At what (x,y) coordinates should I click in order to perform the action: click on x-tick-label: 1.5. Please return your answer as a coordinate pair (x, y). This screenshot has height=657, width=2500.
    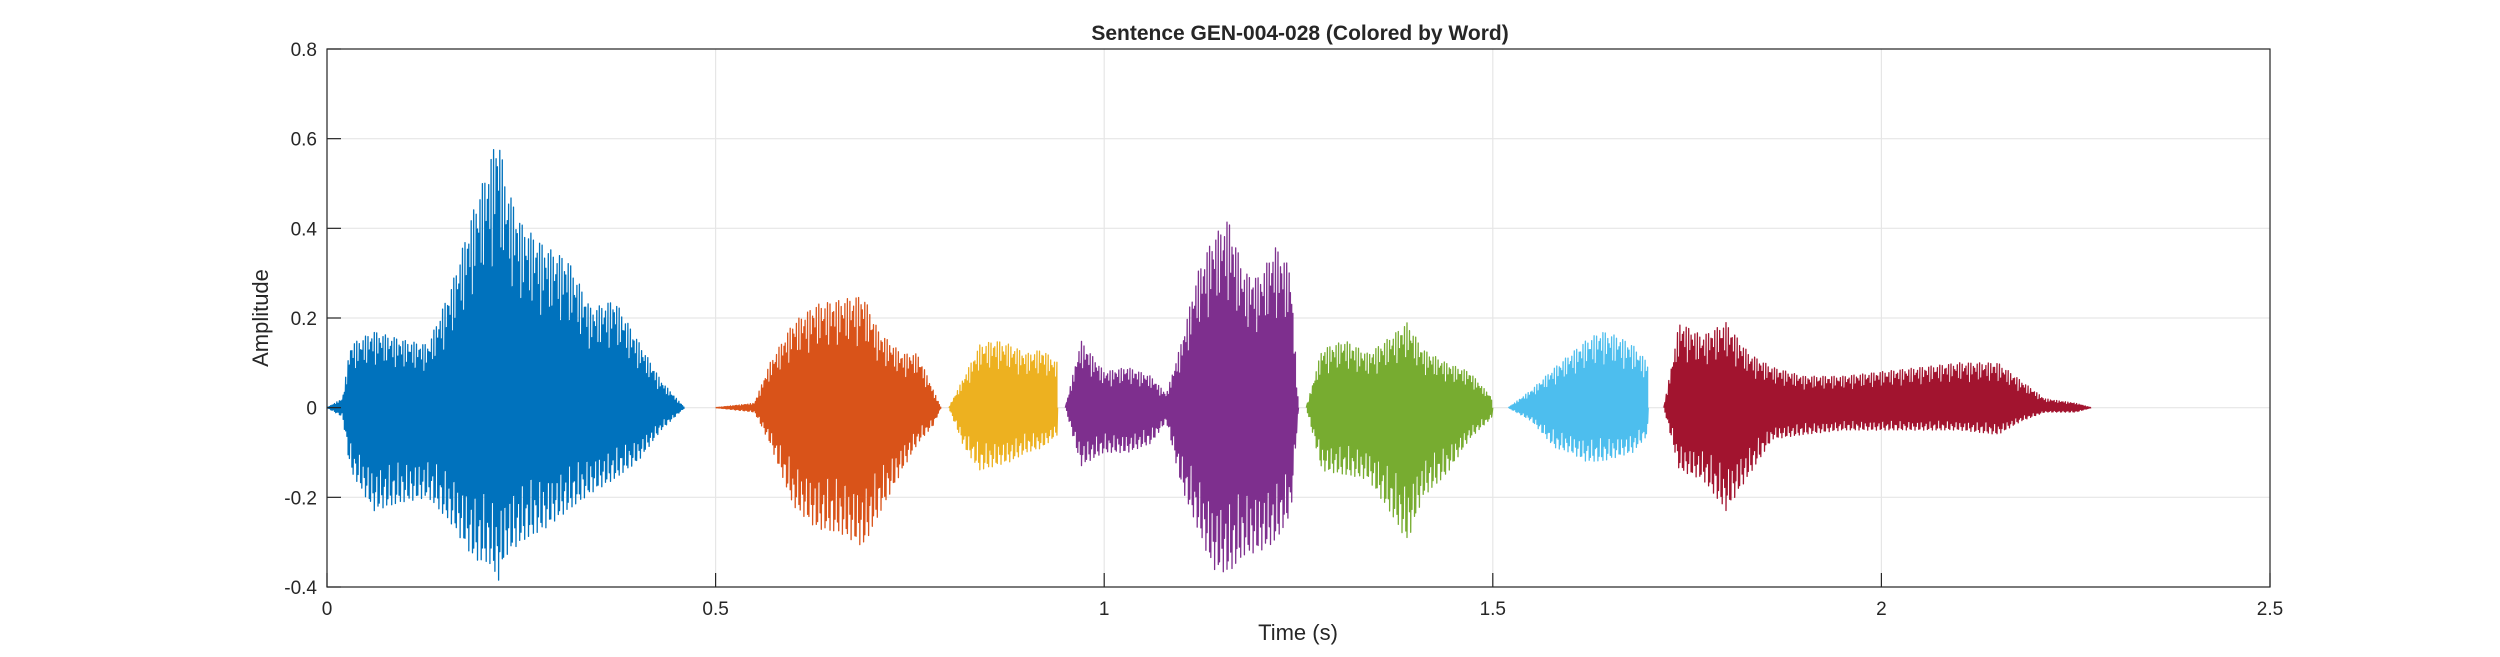
    Looking at the image, I should click on (1493, 609).